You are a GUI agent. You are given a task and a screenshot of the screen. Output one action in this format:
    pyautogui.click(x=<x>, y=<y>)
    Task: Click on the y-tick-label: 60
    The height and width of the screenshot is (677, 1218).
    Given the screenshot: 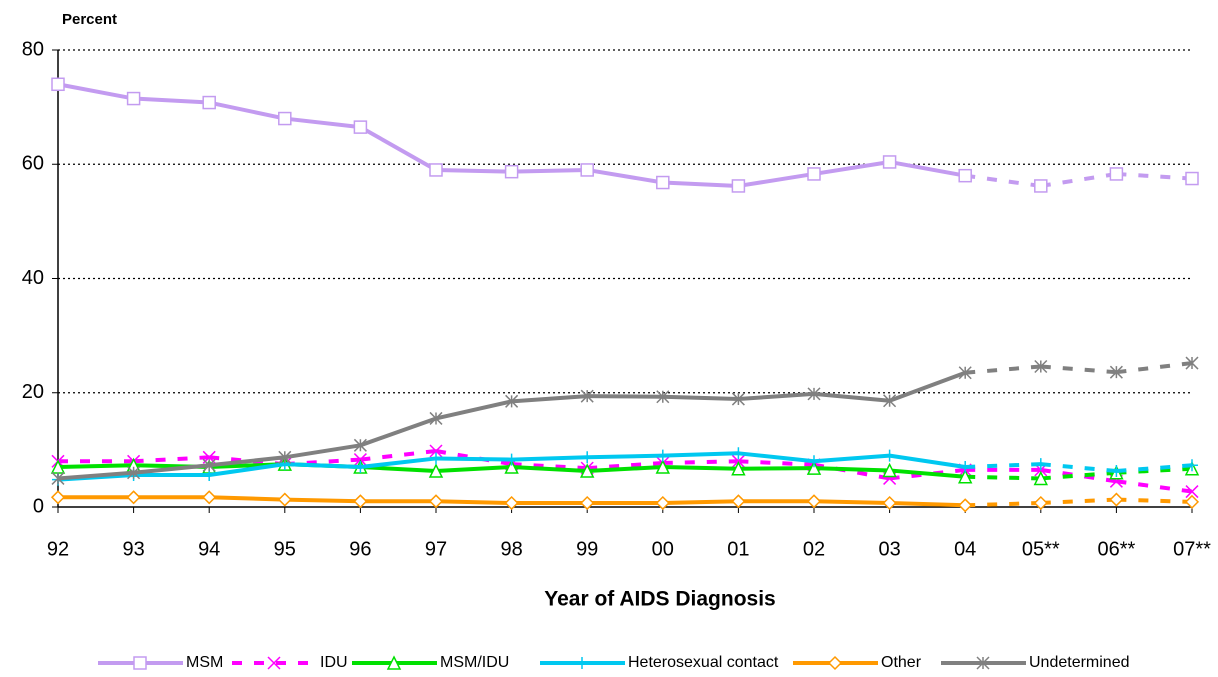 What is the action you would take?
    pyautogui.click(x=33, y=164)
    